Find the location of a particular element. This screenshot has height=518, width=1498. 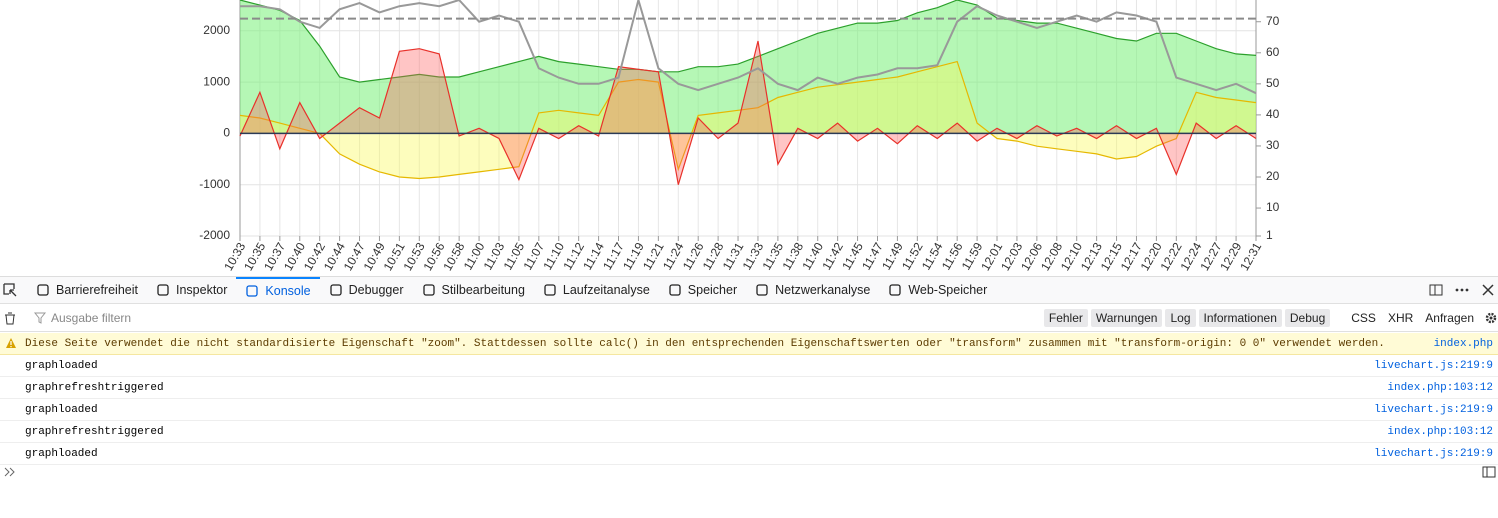

tab-label: Netzwerkanalyse is located at coordinates (823, 290).